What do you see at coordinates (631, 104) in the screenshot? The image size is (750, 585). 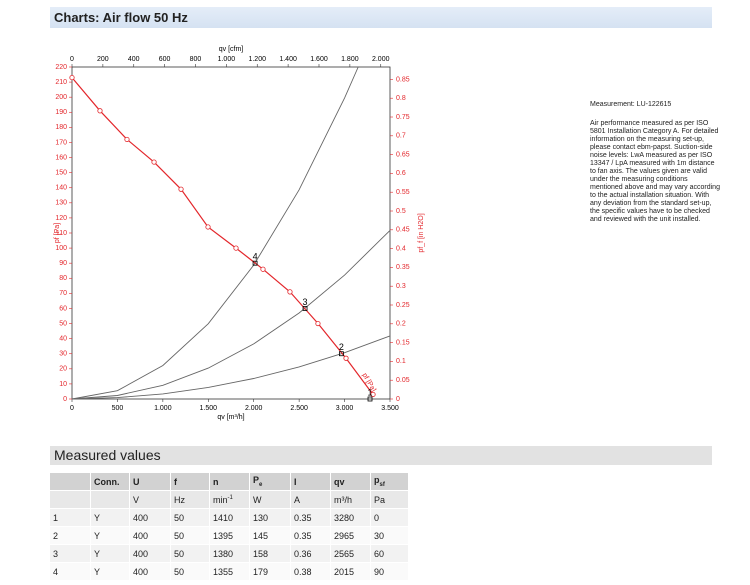 I see `measurement-id: Measurement: LU-122615` at bounding box center [631, 104].